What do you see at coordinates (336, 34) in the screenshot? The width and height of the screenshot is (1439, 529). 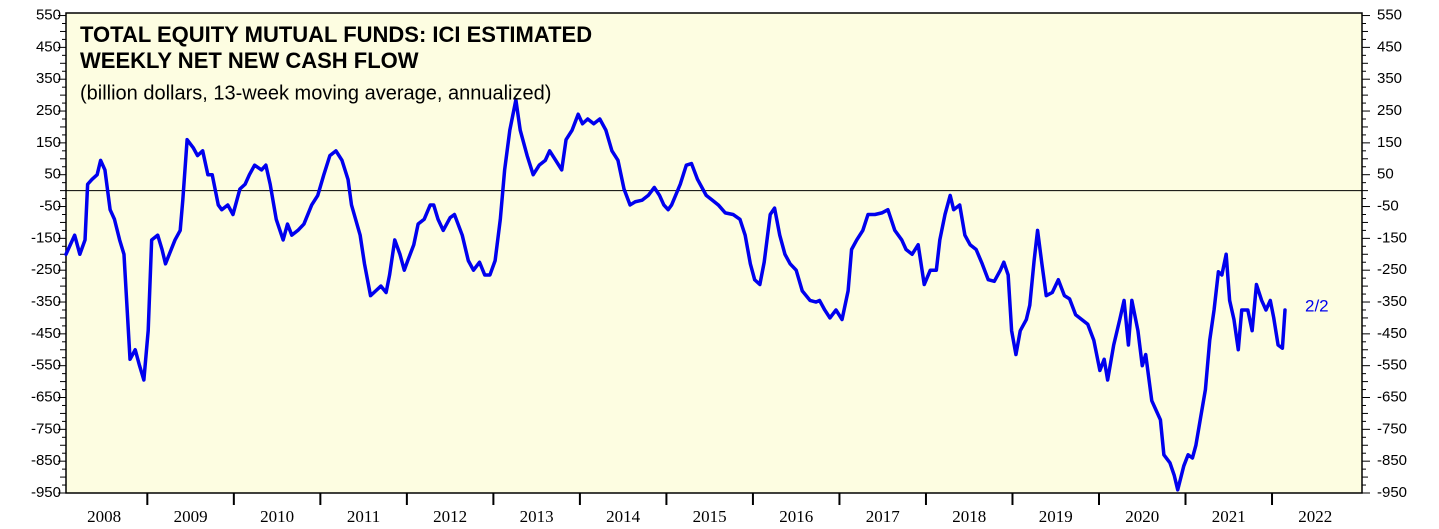 I see `chart-title: TOTAL EQUITY MUTUAL FUNDS: ICI ESTIMATED` at bounding box center [336, 34].